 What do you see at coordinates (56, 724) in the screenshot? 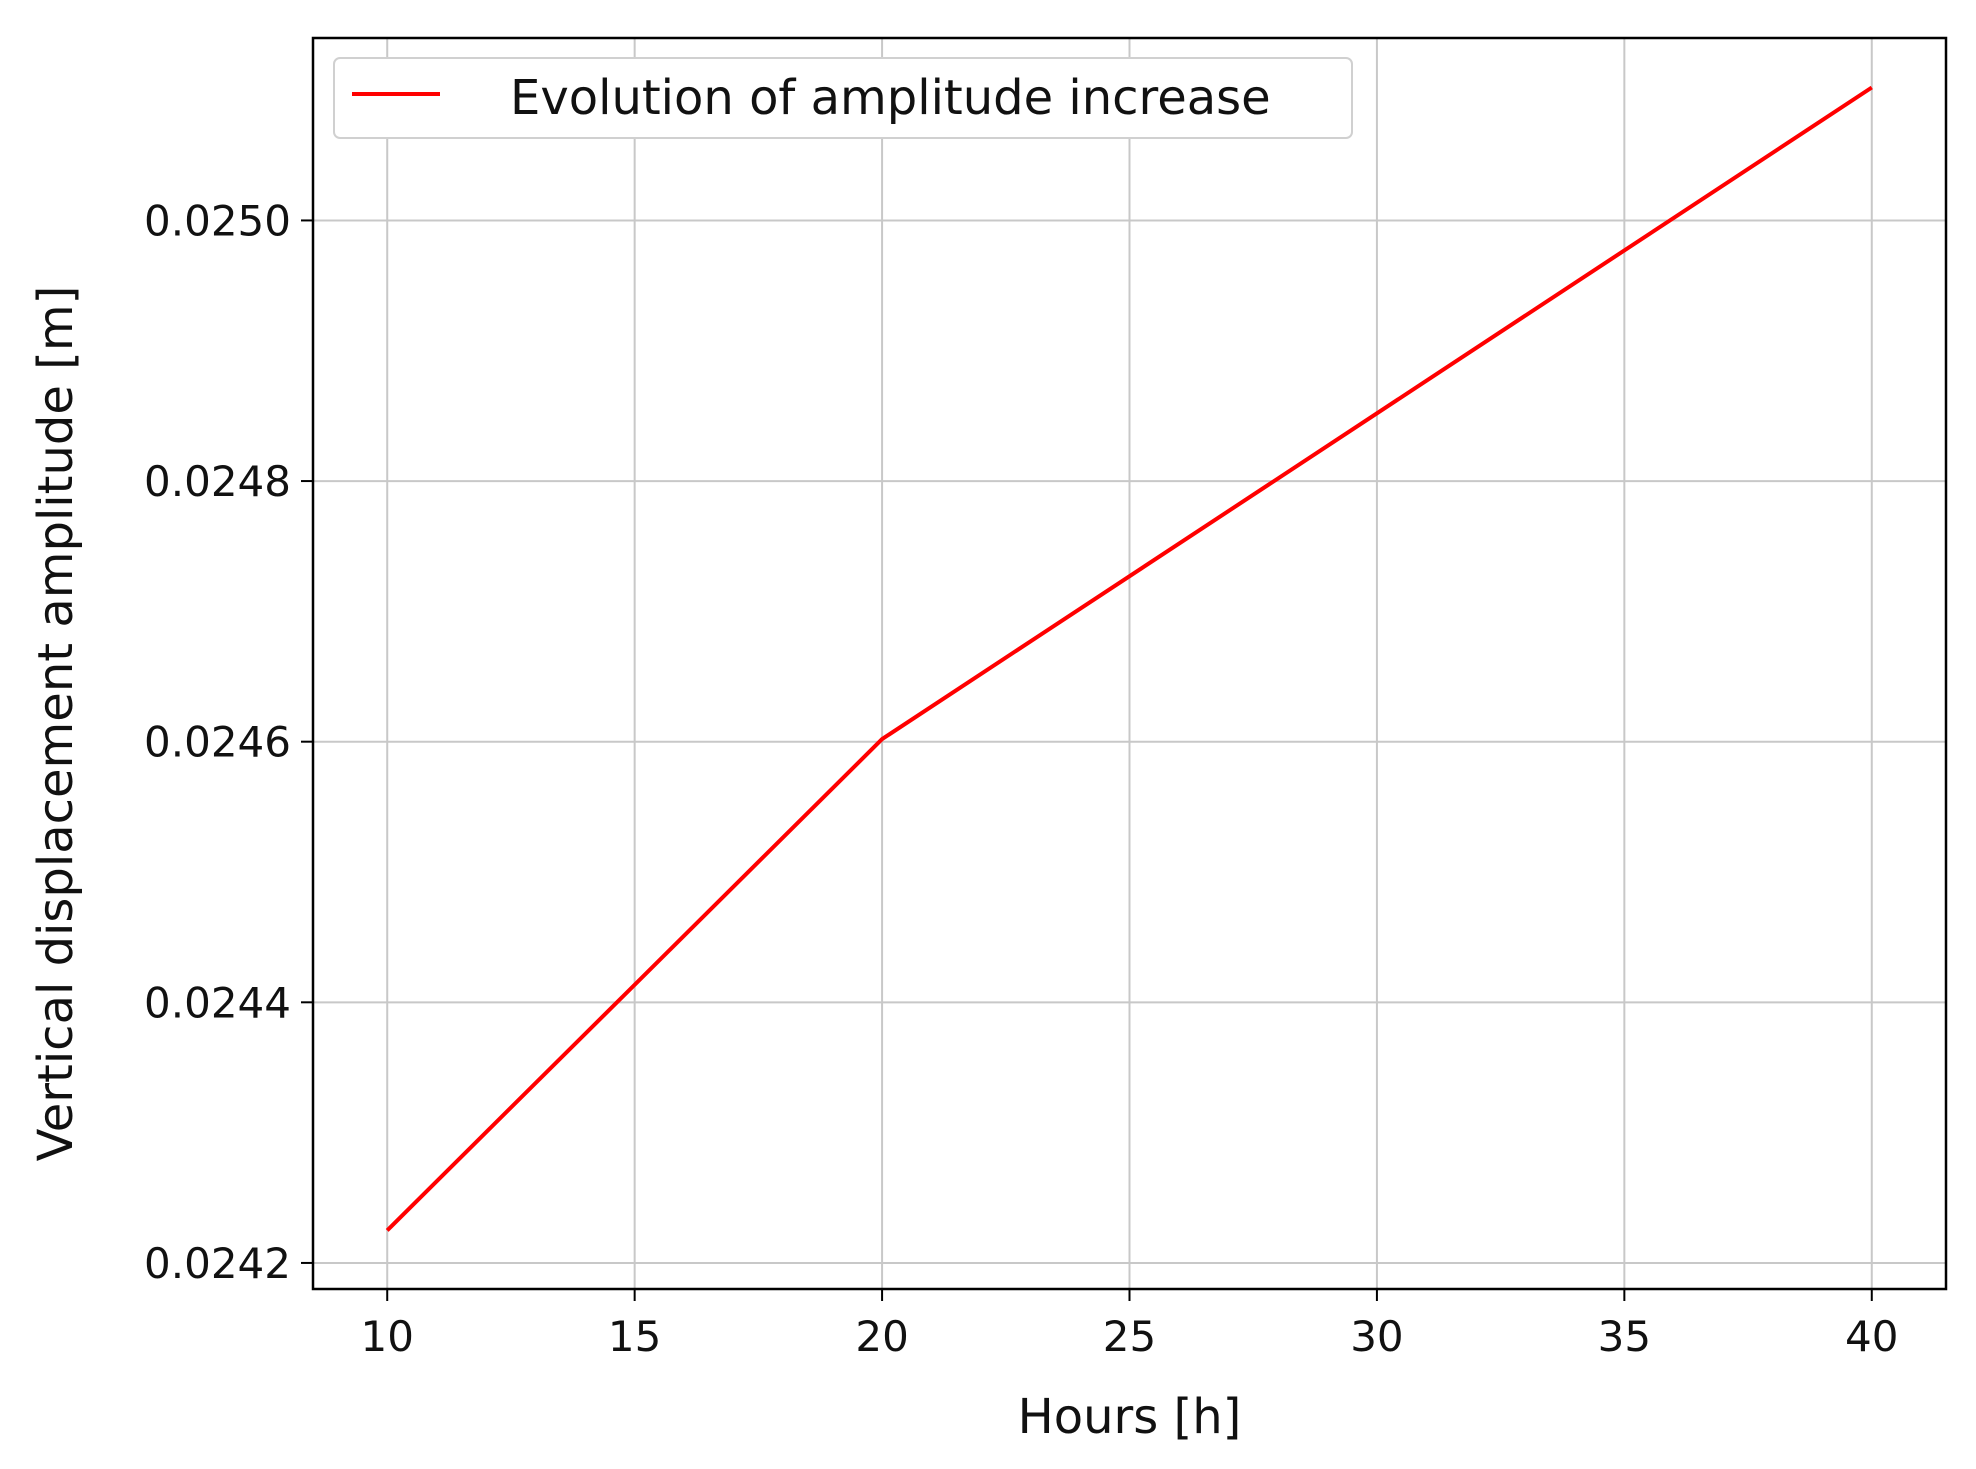
I see `y-axis-label: Vertical displacement amplitude [m]` at bounding box center [56, 724].